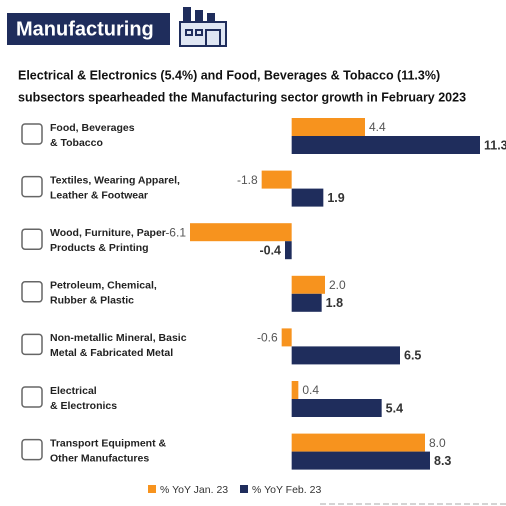  What do you see at coordinates (108, 233) in the screenshot?
I see `category-label: Wood, Furniture, Paper` at bounding box center [108, 233].